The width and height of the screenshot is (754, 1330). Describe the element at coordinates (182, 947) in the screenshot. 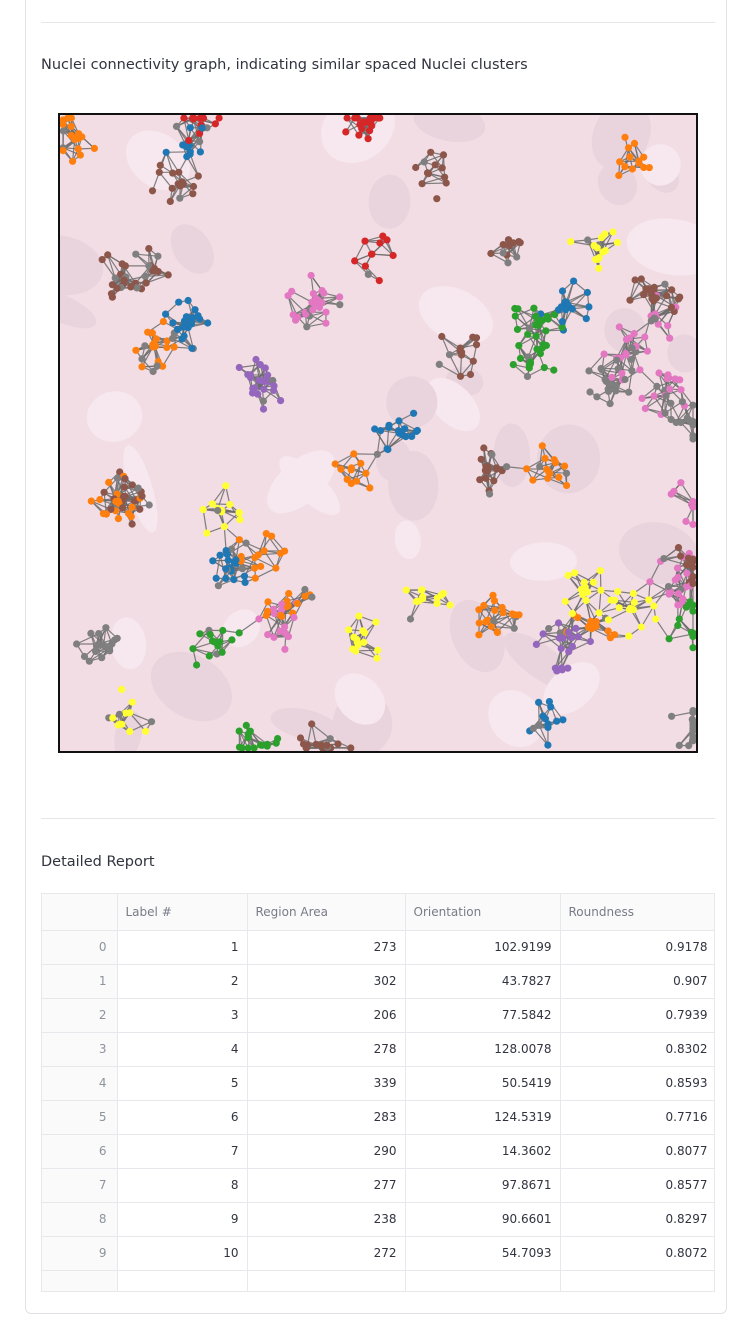

I see `table-cell-label: 1` at that location.